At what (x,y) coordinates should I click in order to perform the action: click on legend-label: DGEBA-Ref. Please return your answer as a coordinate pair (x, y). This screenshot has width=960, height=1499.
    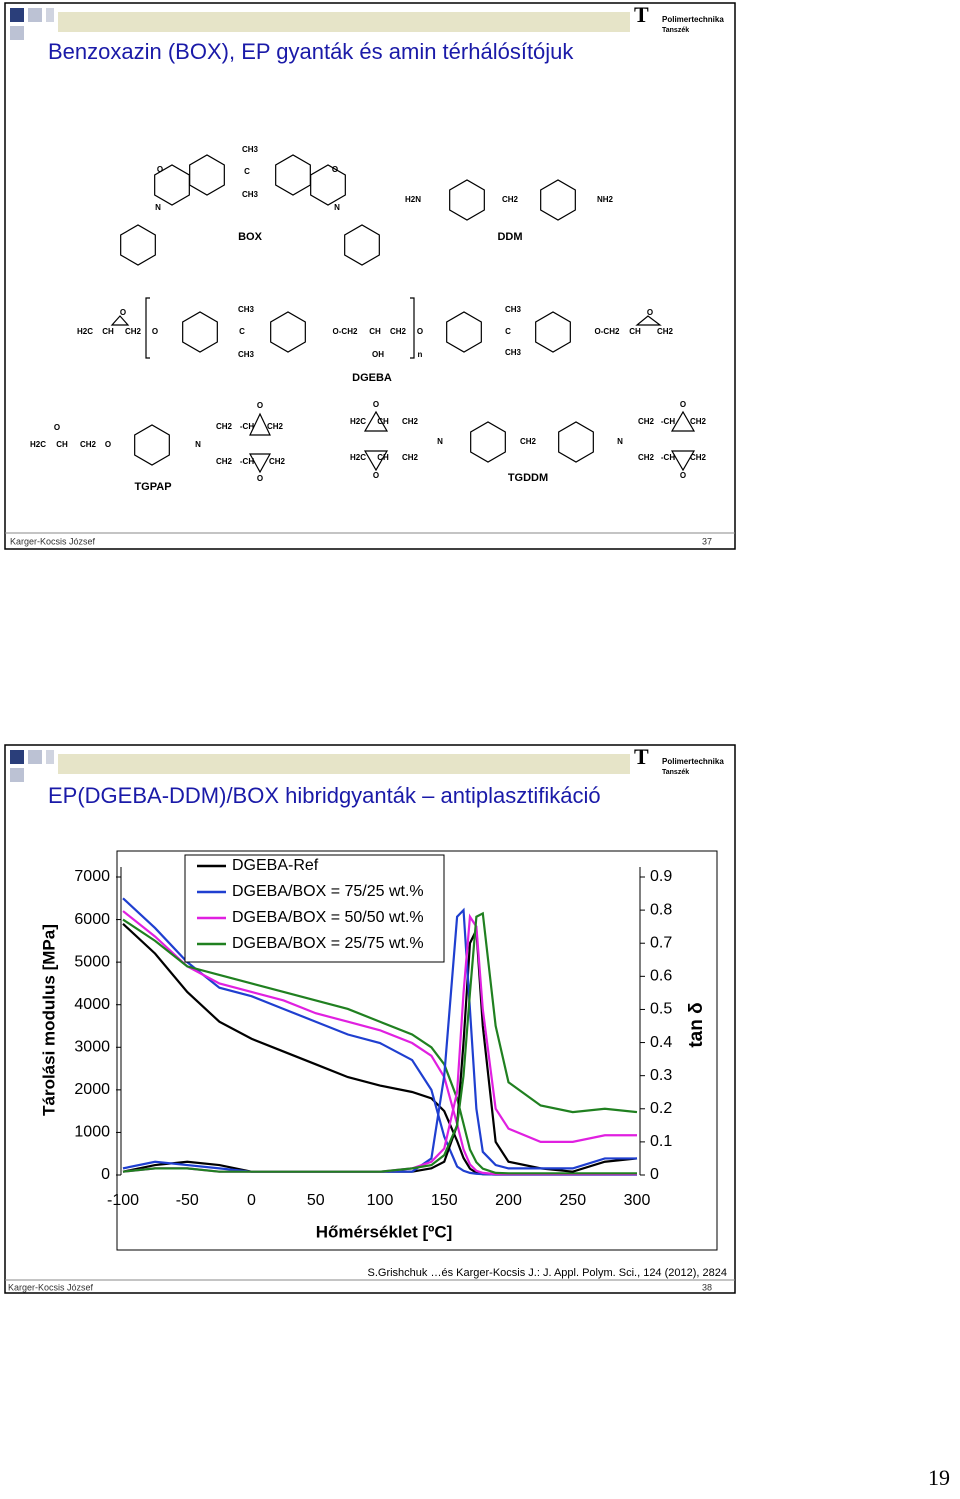
    Looking at the image, I should click on (275, 865).